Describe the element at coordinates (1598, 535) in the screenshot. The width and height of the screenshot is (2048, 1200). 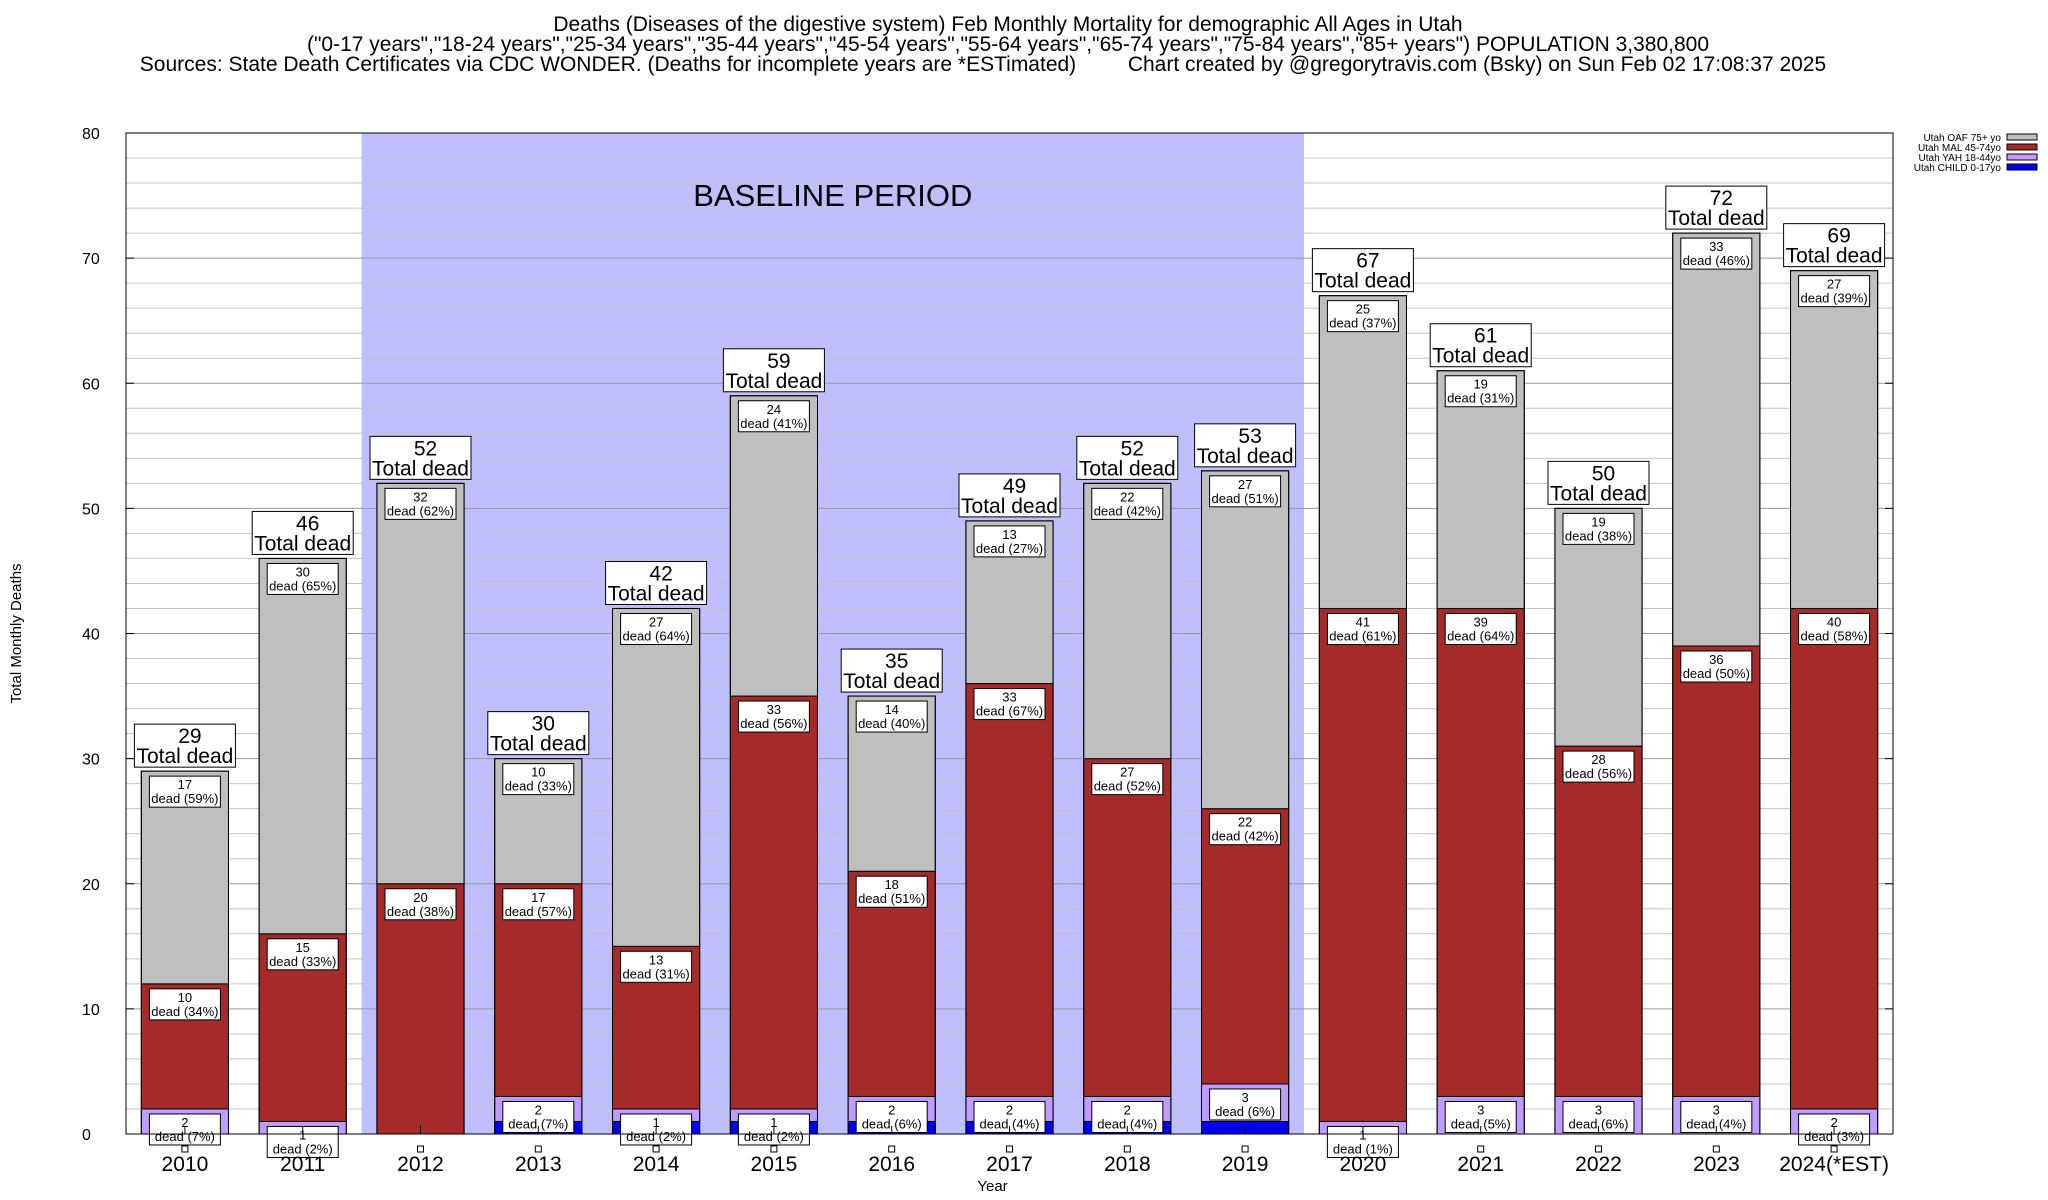
I see `segment-label-text: dead (38%)` at that location.